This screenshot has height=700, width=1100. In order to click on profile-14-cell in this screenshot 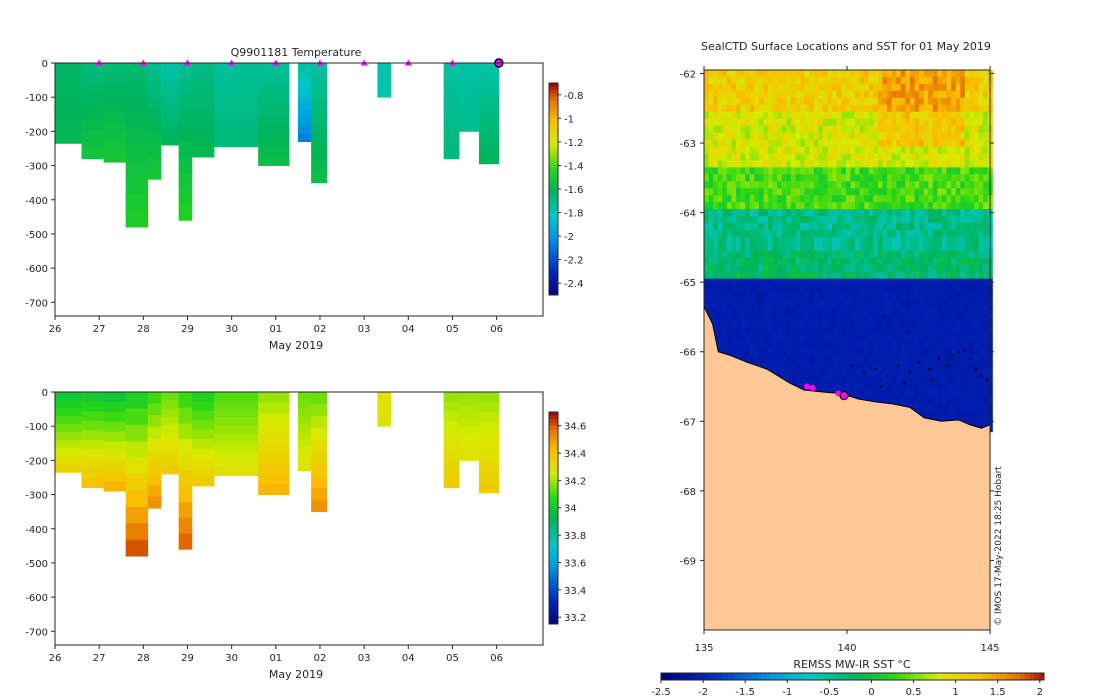, I will do `click(451, 406)`.